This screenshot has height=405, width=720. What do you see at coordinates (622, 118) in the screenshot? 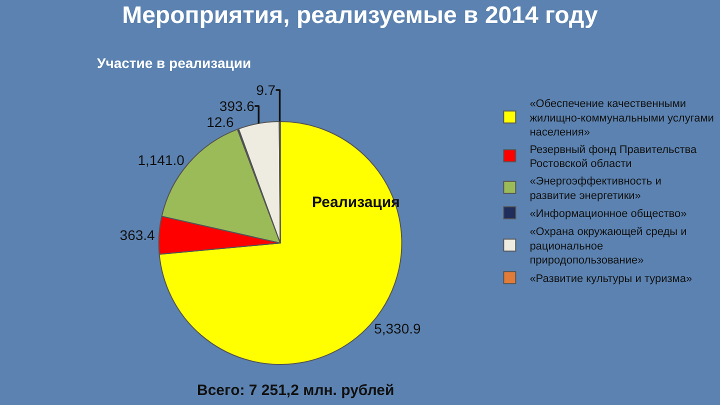
I see `legend-label: «Обеспечение качественными жилищно-коммунальными услугами населения»` at bounding box center [622, 118].